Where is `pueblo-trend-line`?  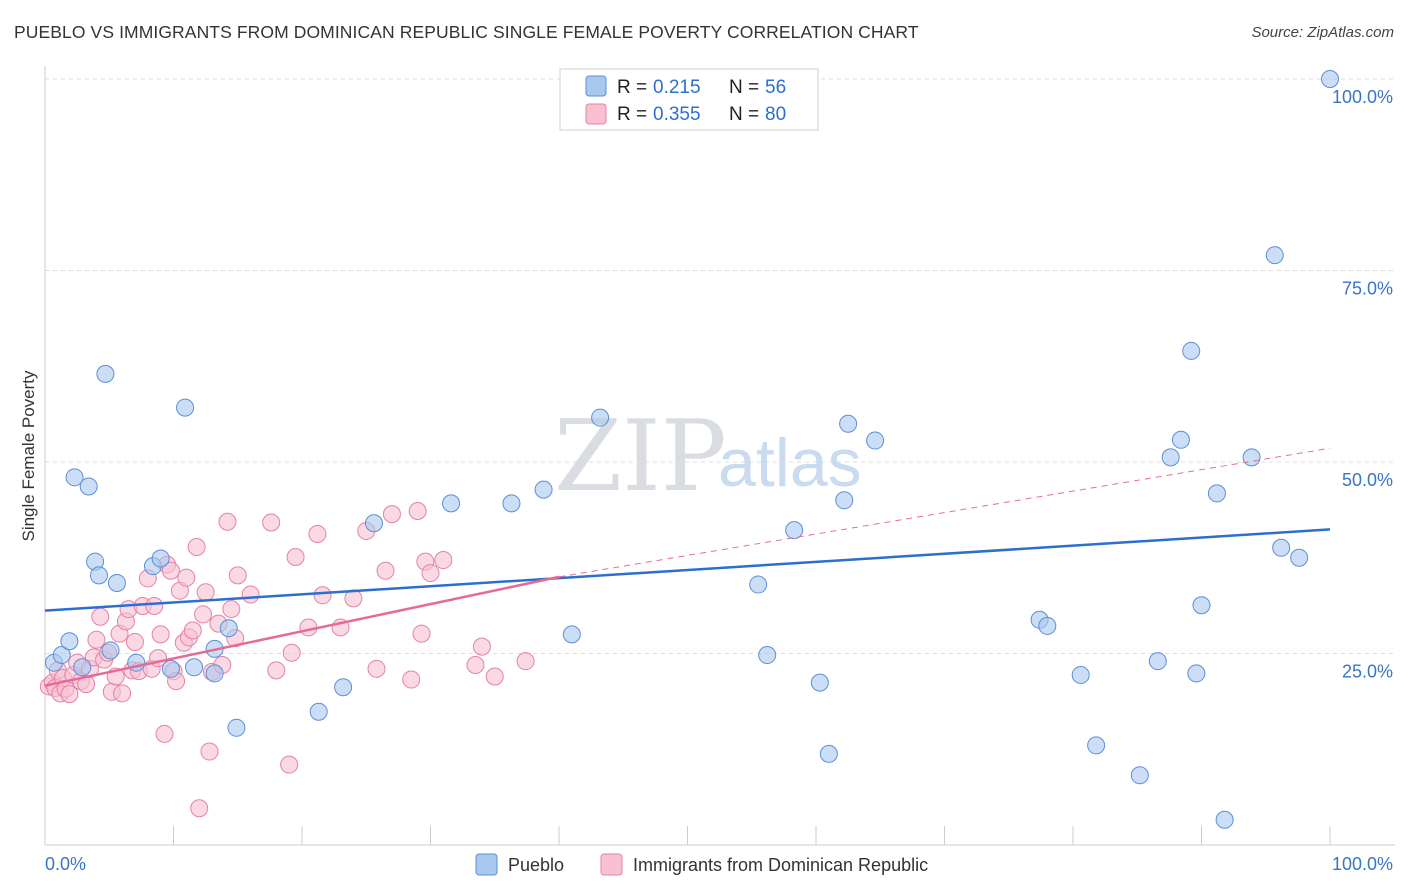 pueblo-trend-line is located at coordinates (687, 570).